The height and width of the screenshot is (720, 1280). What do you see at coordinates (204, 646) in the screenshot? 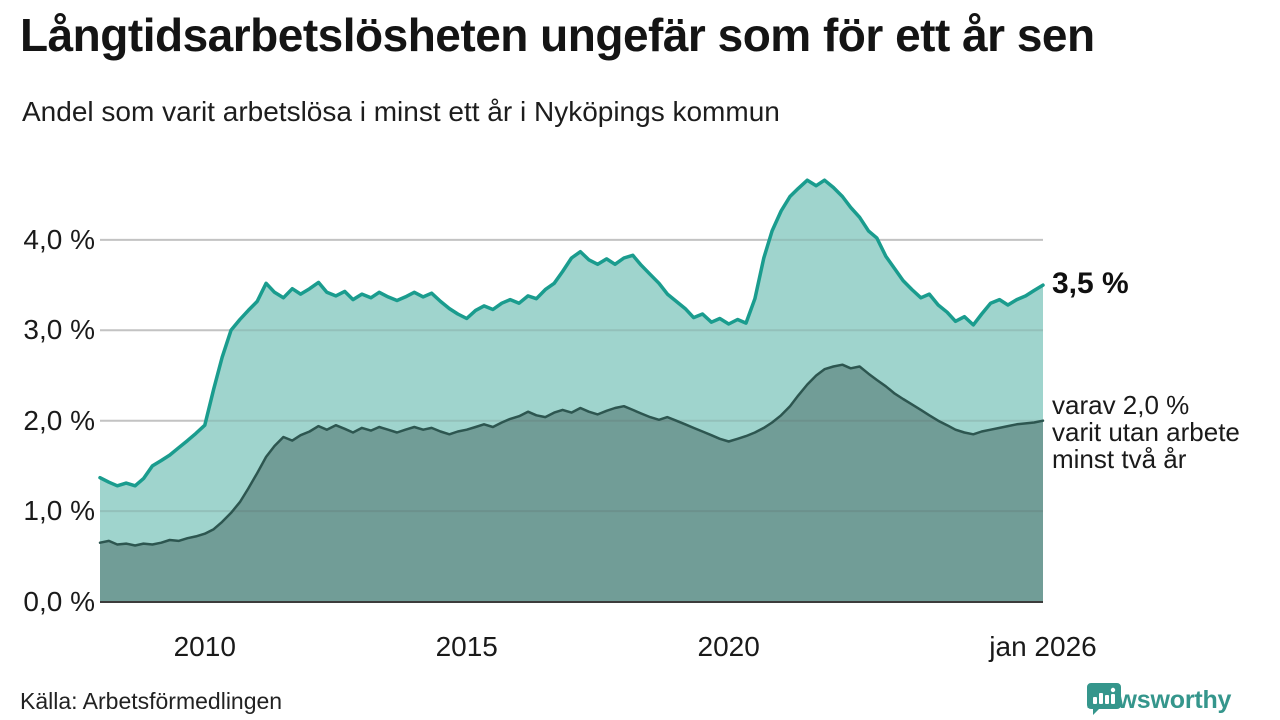
I see `x-tick-label: 2010` at bounding box center [204, 646].